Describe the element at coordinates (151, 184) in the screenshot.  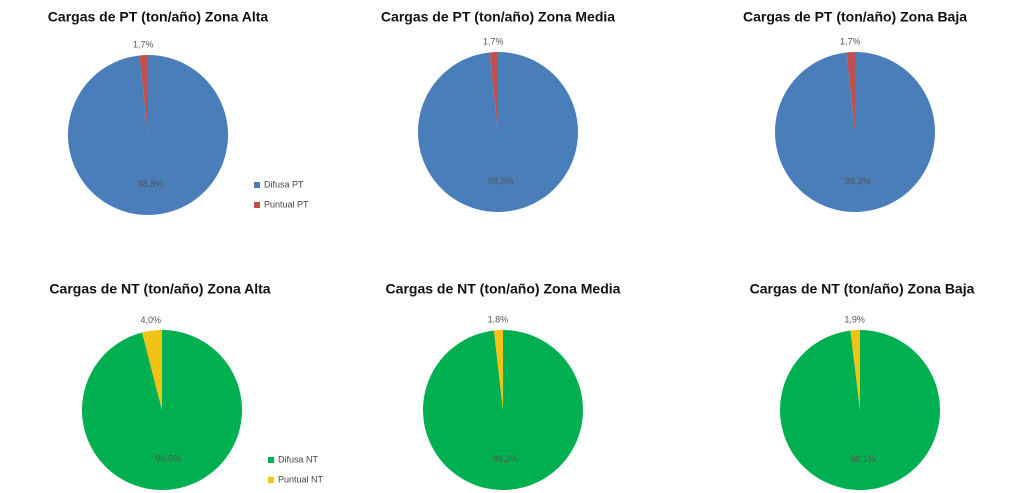
I see `data-label: 98,8%` at that location.